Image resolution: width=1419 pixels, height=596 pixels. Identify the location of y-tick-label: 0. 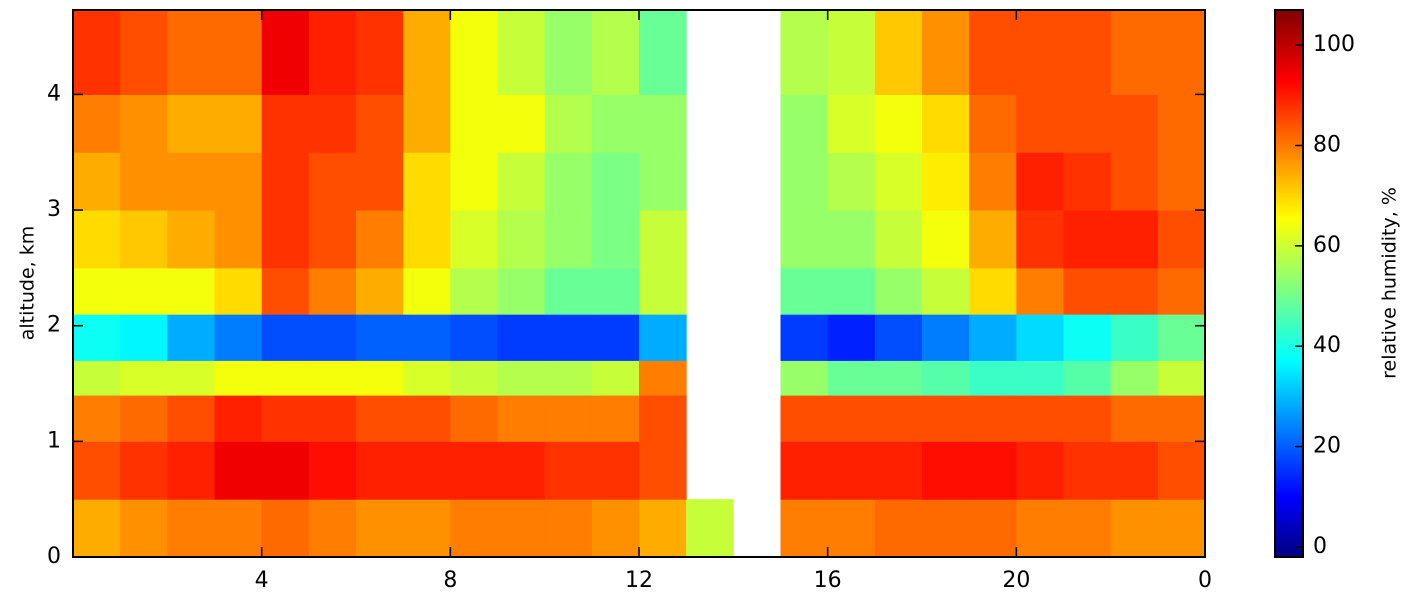
(54, 556).